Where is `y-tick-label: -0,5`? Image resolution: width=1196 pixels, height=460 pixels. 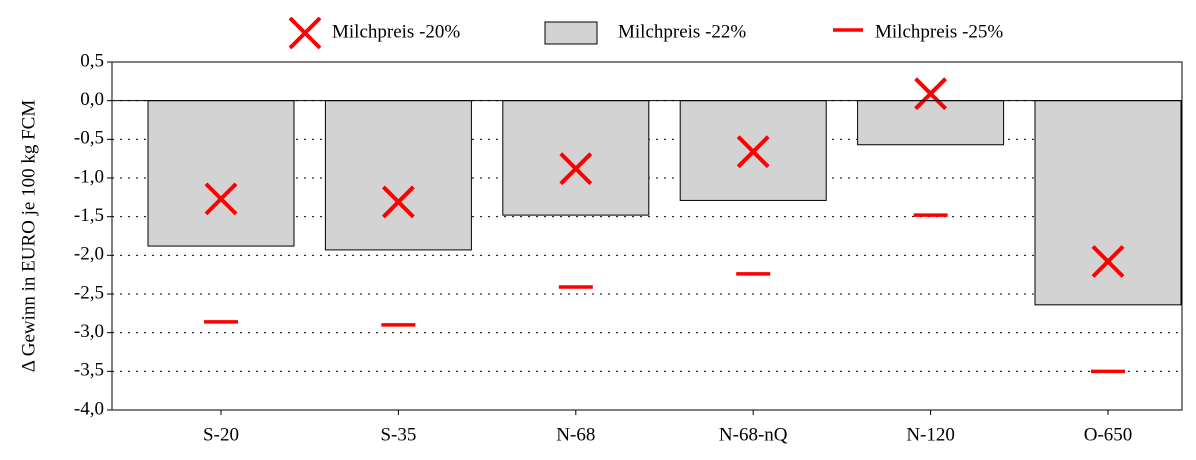
y-tick-label: -0,5 is located at coordinates (89, 138).